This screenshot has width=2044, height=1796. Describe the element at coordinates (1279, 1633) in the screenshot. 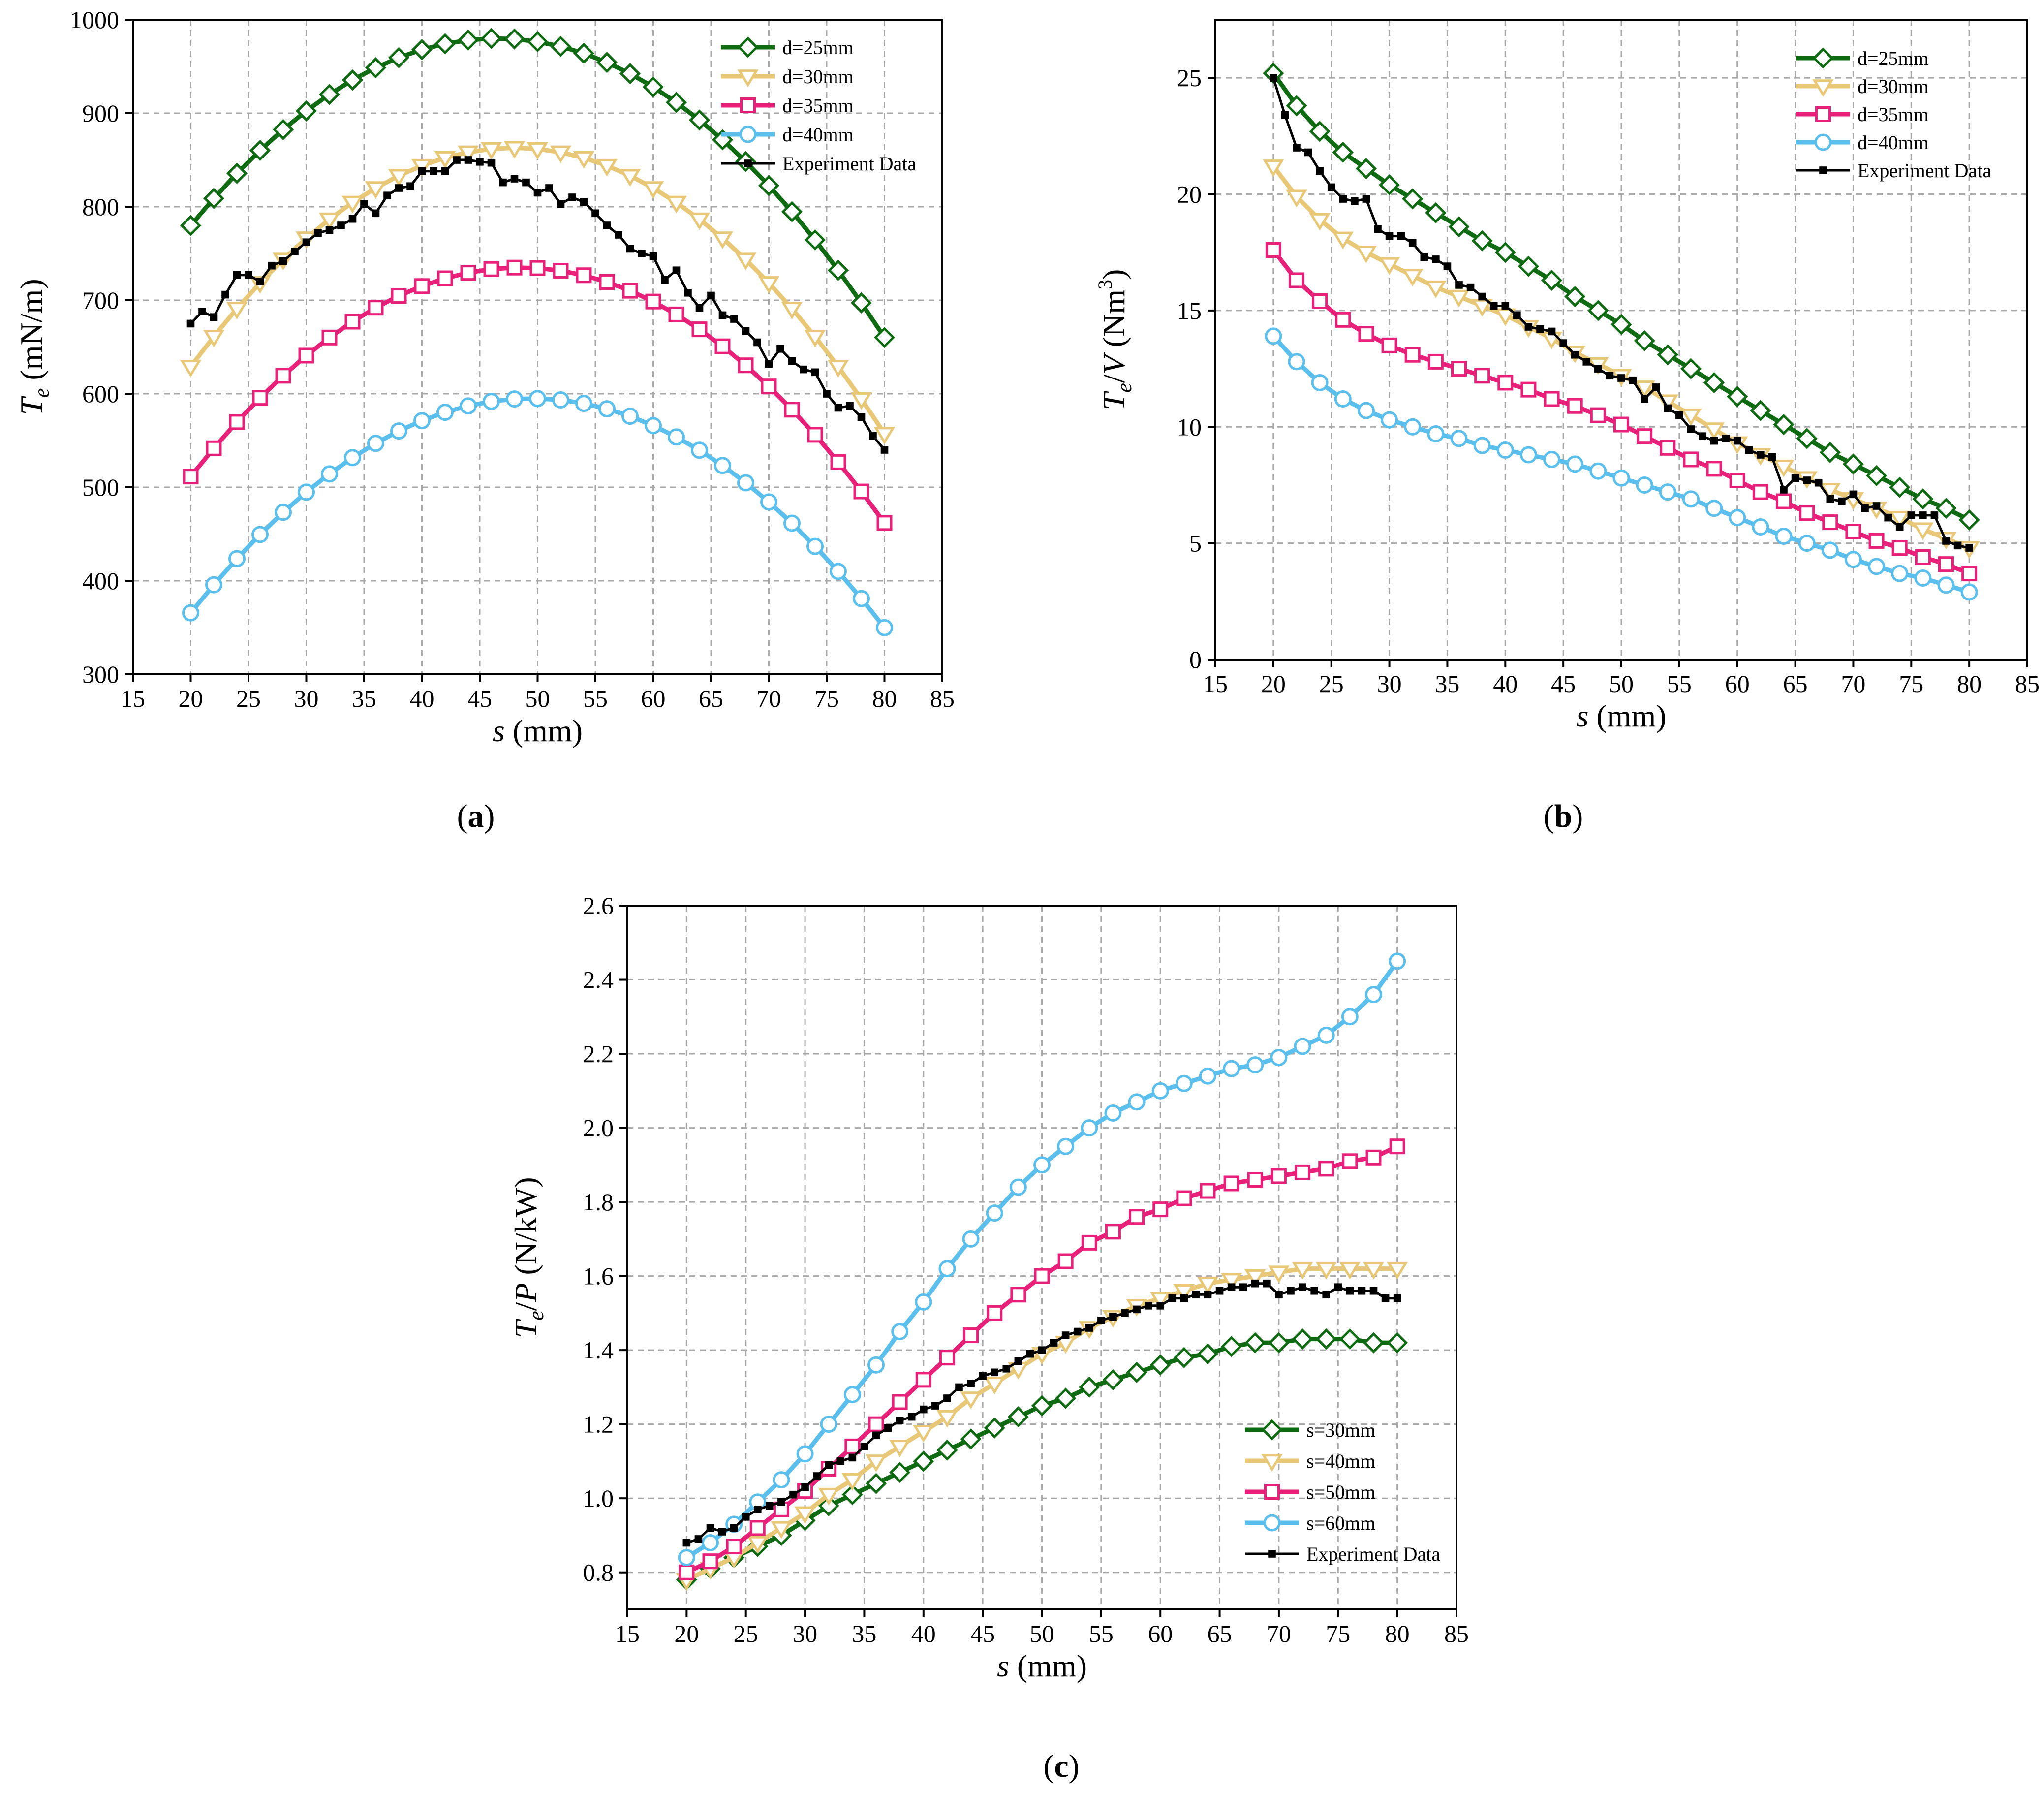

I see `x-tick-label: 70` at that location.